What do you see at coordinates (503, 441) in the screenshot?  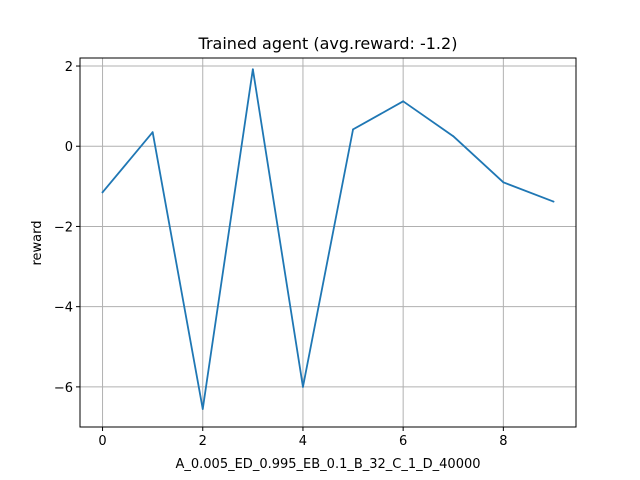 I see `x-tick-label: 8` at bounding box center [503, 441].